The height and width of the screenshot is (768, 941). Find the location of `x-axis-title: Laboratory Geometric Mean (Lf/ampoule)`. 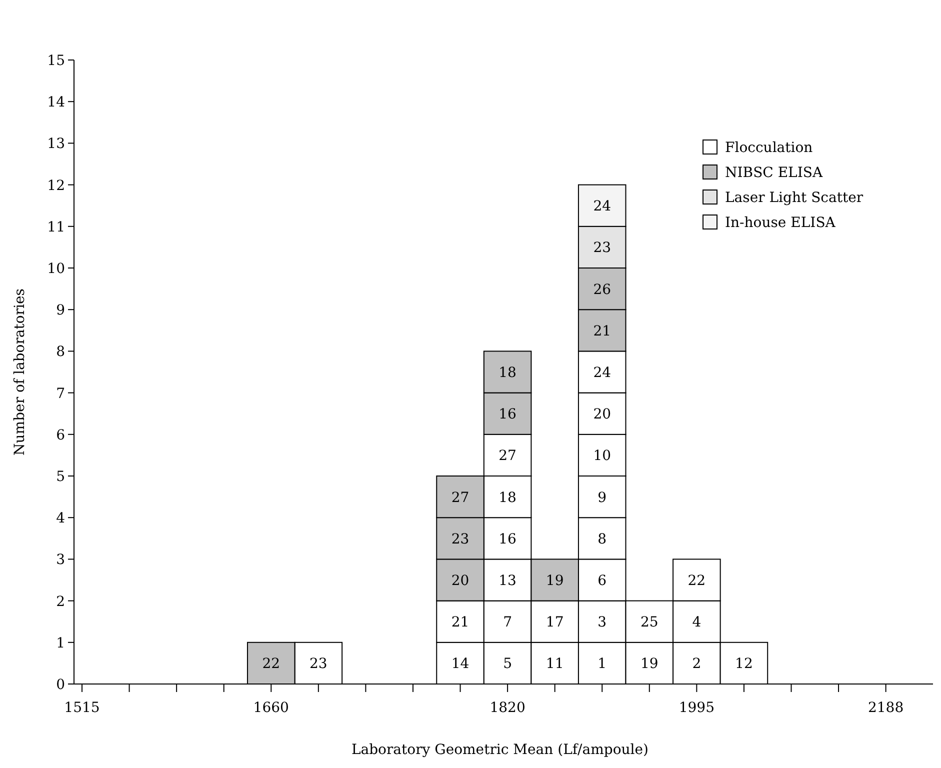

x-axis-title: Laboratory Geometric Mean (Lf/ampoule) is located at coordinates (500, 750).